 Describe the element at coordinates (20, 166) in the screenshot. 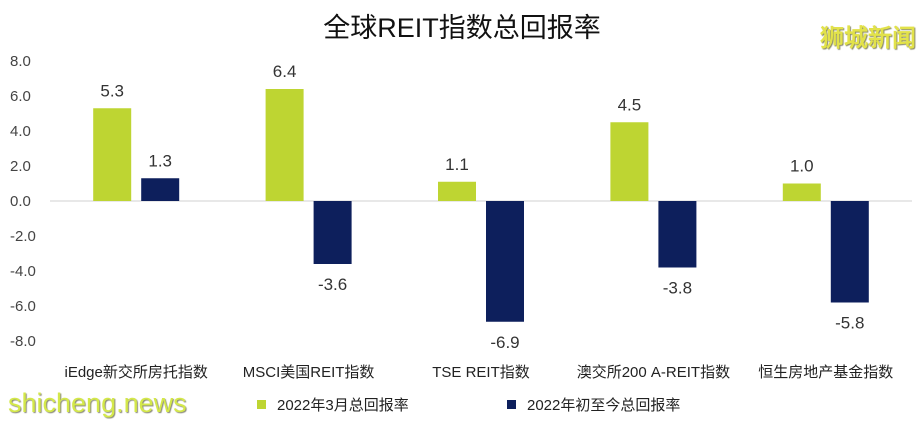

I see `y-tick-label: 2.0` at that location.